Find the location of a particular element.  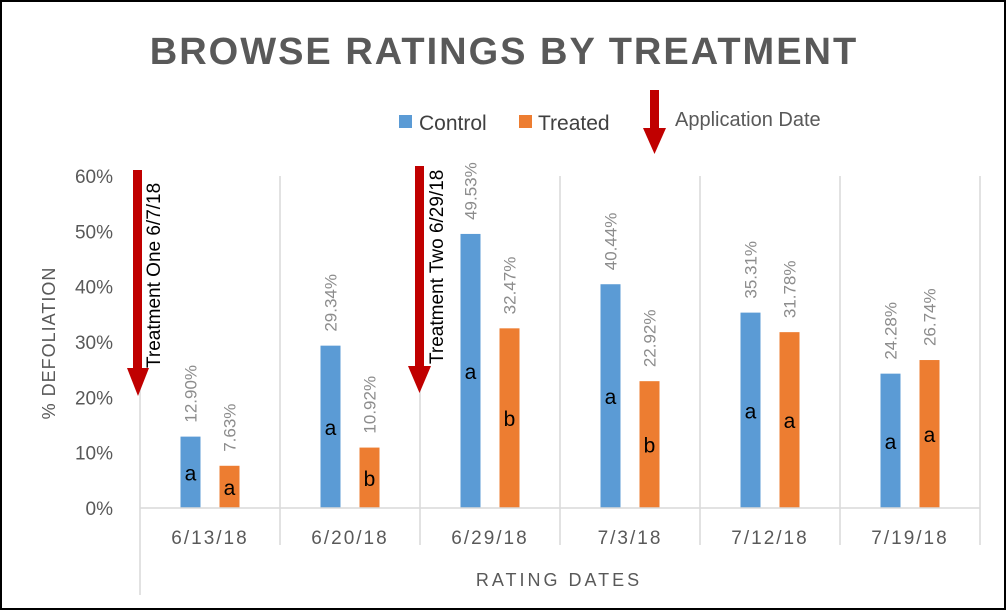

data-label: 22.92% is located at coordinates (650, 339).